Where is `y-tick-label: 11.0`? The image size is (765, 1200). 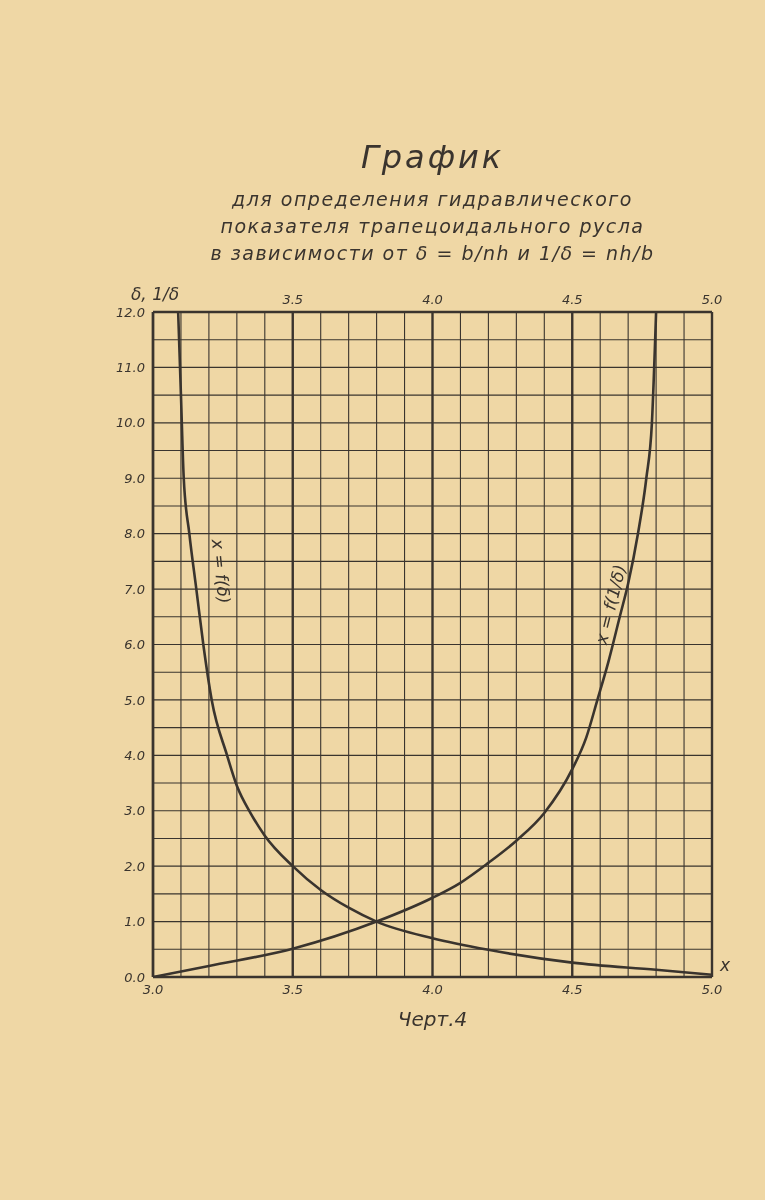
y-tick-label: 11.0 is located at coordinates (130, 368).